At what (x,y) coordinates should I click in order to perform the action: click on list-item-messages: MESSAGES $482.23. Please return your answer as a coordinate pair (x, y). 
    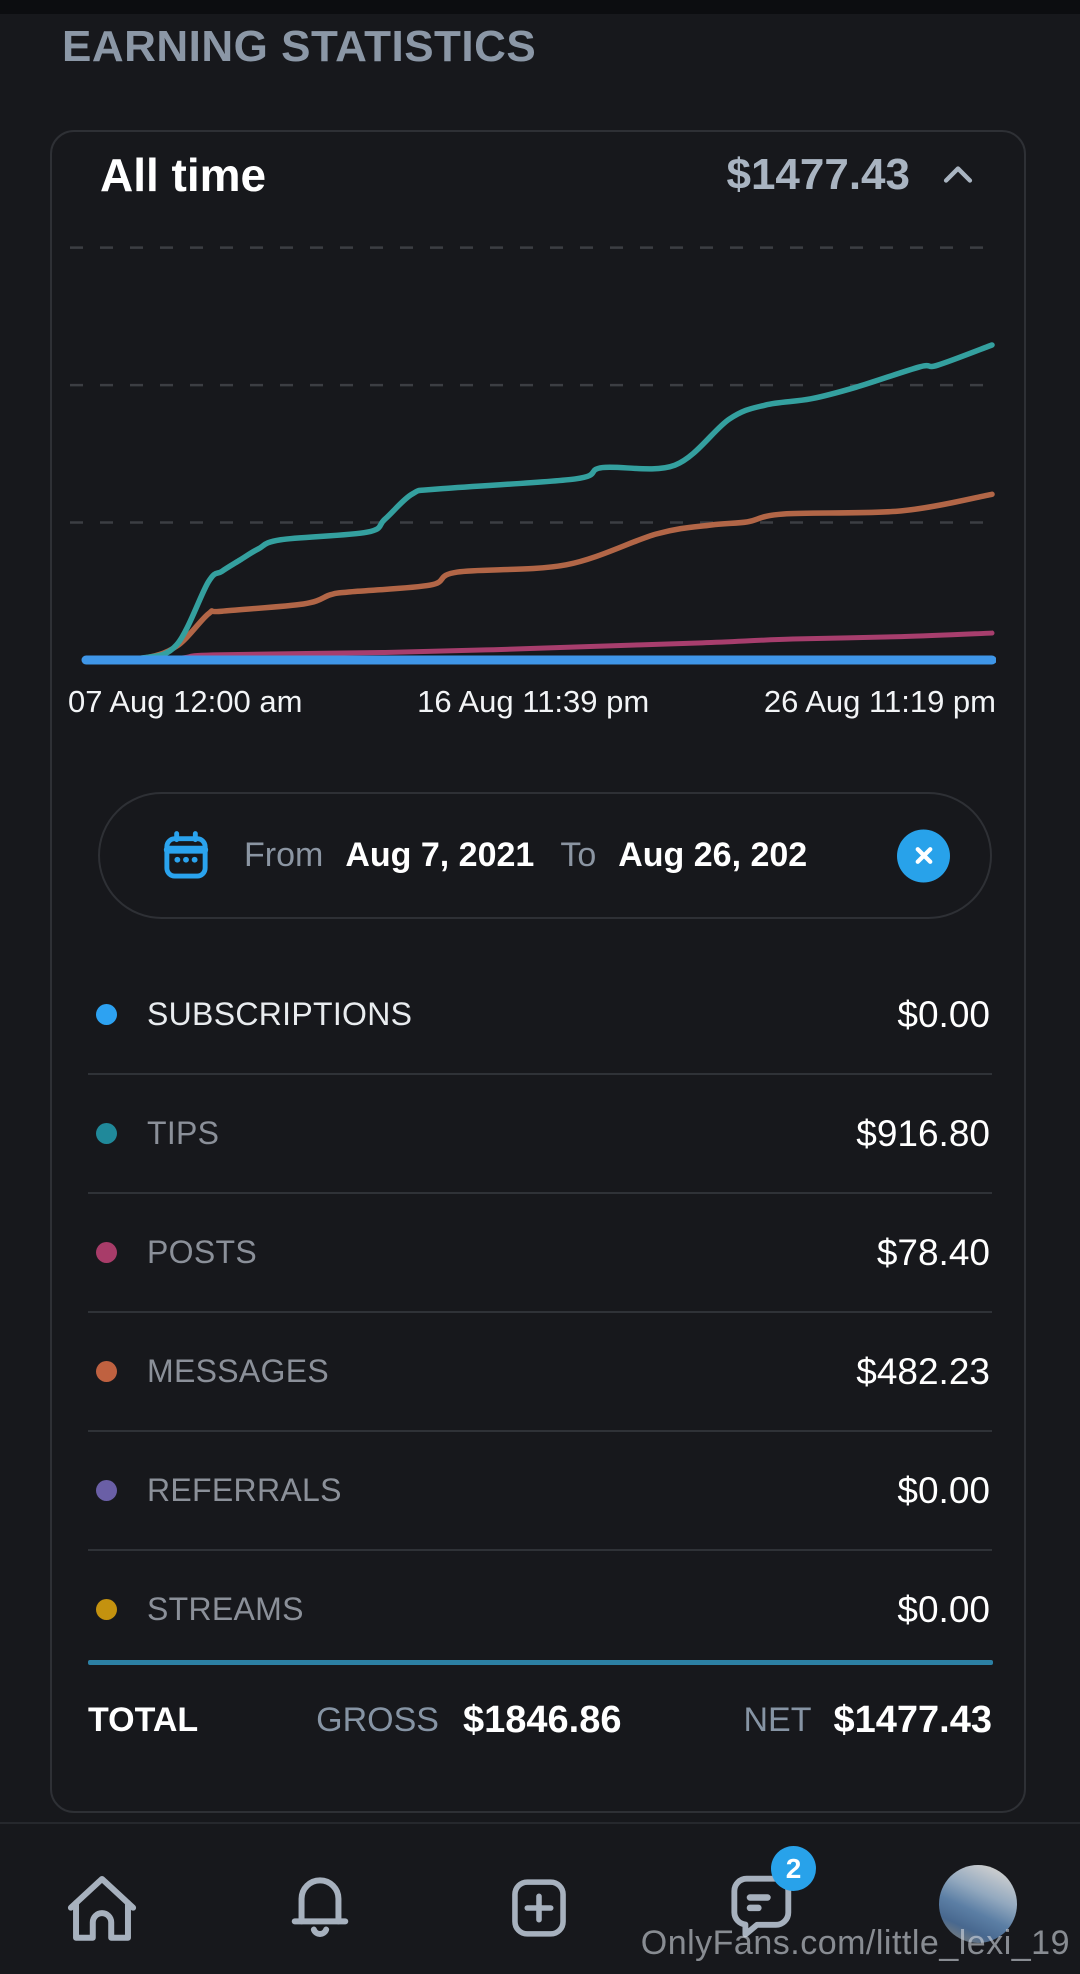
    Looking at the image, I should click on (540, 1371).